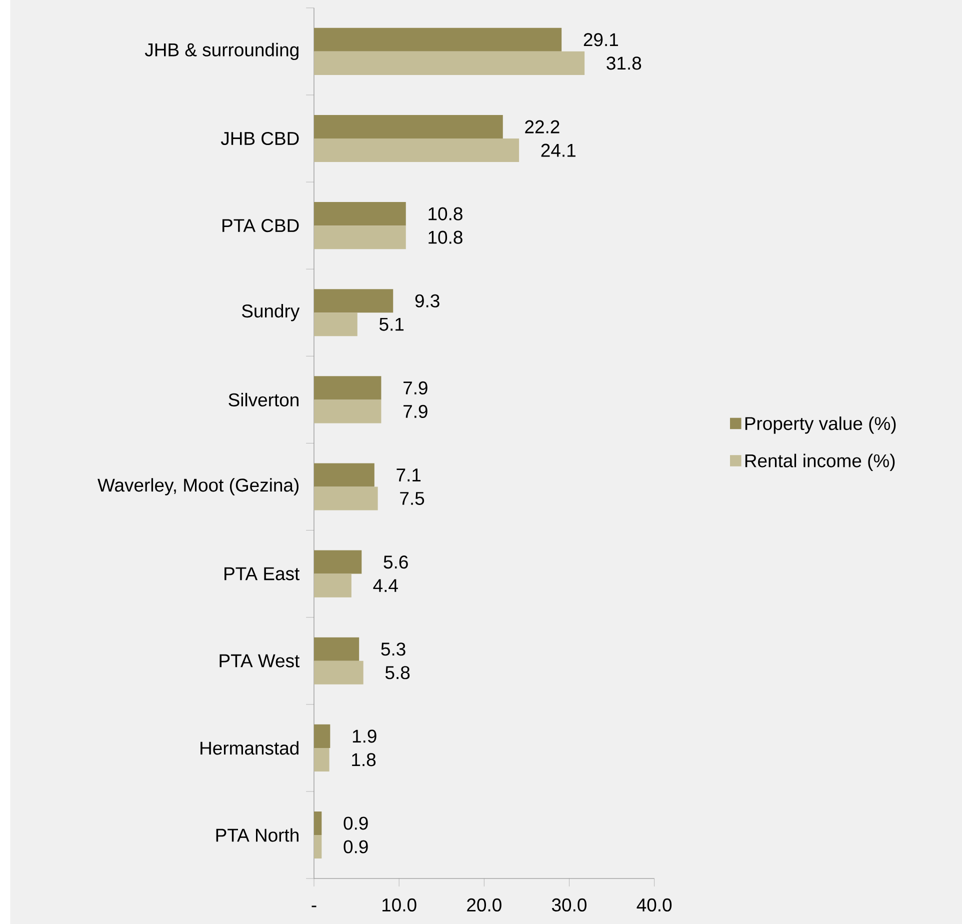 The width and height of the screenshot is (962, 924). I want to click on data-label: 22.2, so click(542, 127).